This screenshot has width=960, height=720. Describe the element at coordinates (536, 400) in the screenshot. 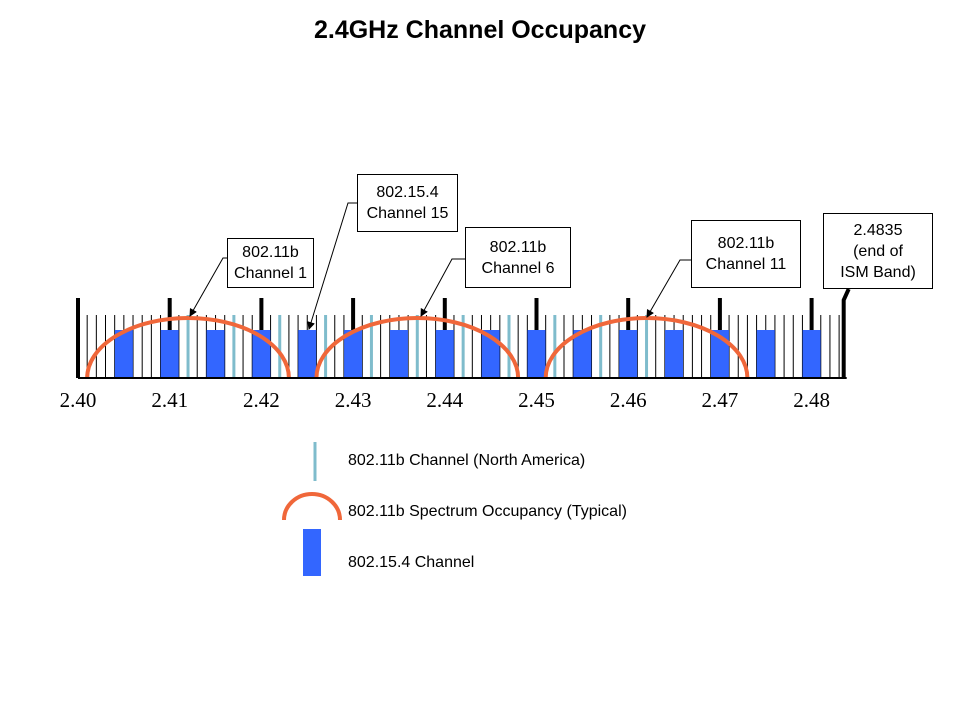

I see `tick-label: 2.45` at that location.